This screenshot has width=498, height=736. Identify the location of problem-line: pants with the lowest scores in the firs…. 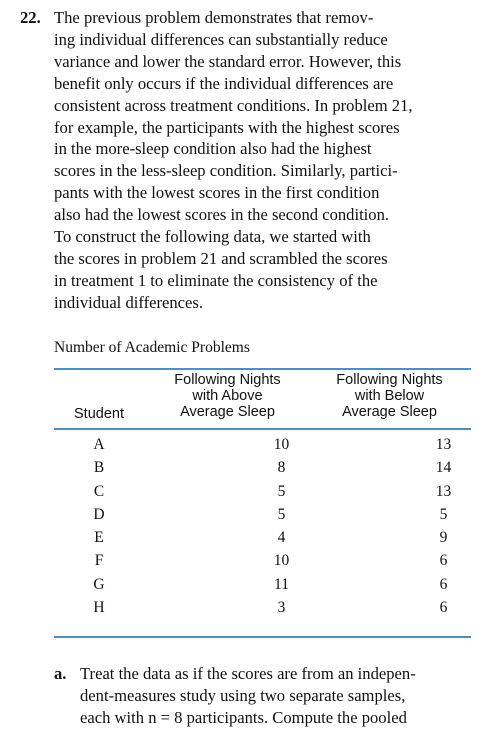
(217, 193).